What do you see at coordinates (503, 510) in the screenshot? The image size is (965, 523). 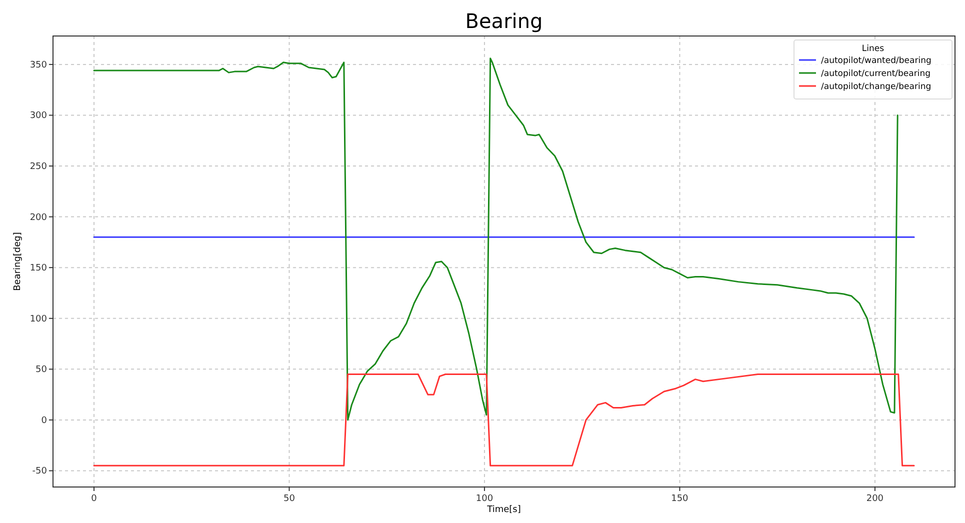 I see `x-axis-title: Time[s]` at bounding box center [503, 510].